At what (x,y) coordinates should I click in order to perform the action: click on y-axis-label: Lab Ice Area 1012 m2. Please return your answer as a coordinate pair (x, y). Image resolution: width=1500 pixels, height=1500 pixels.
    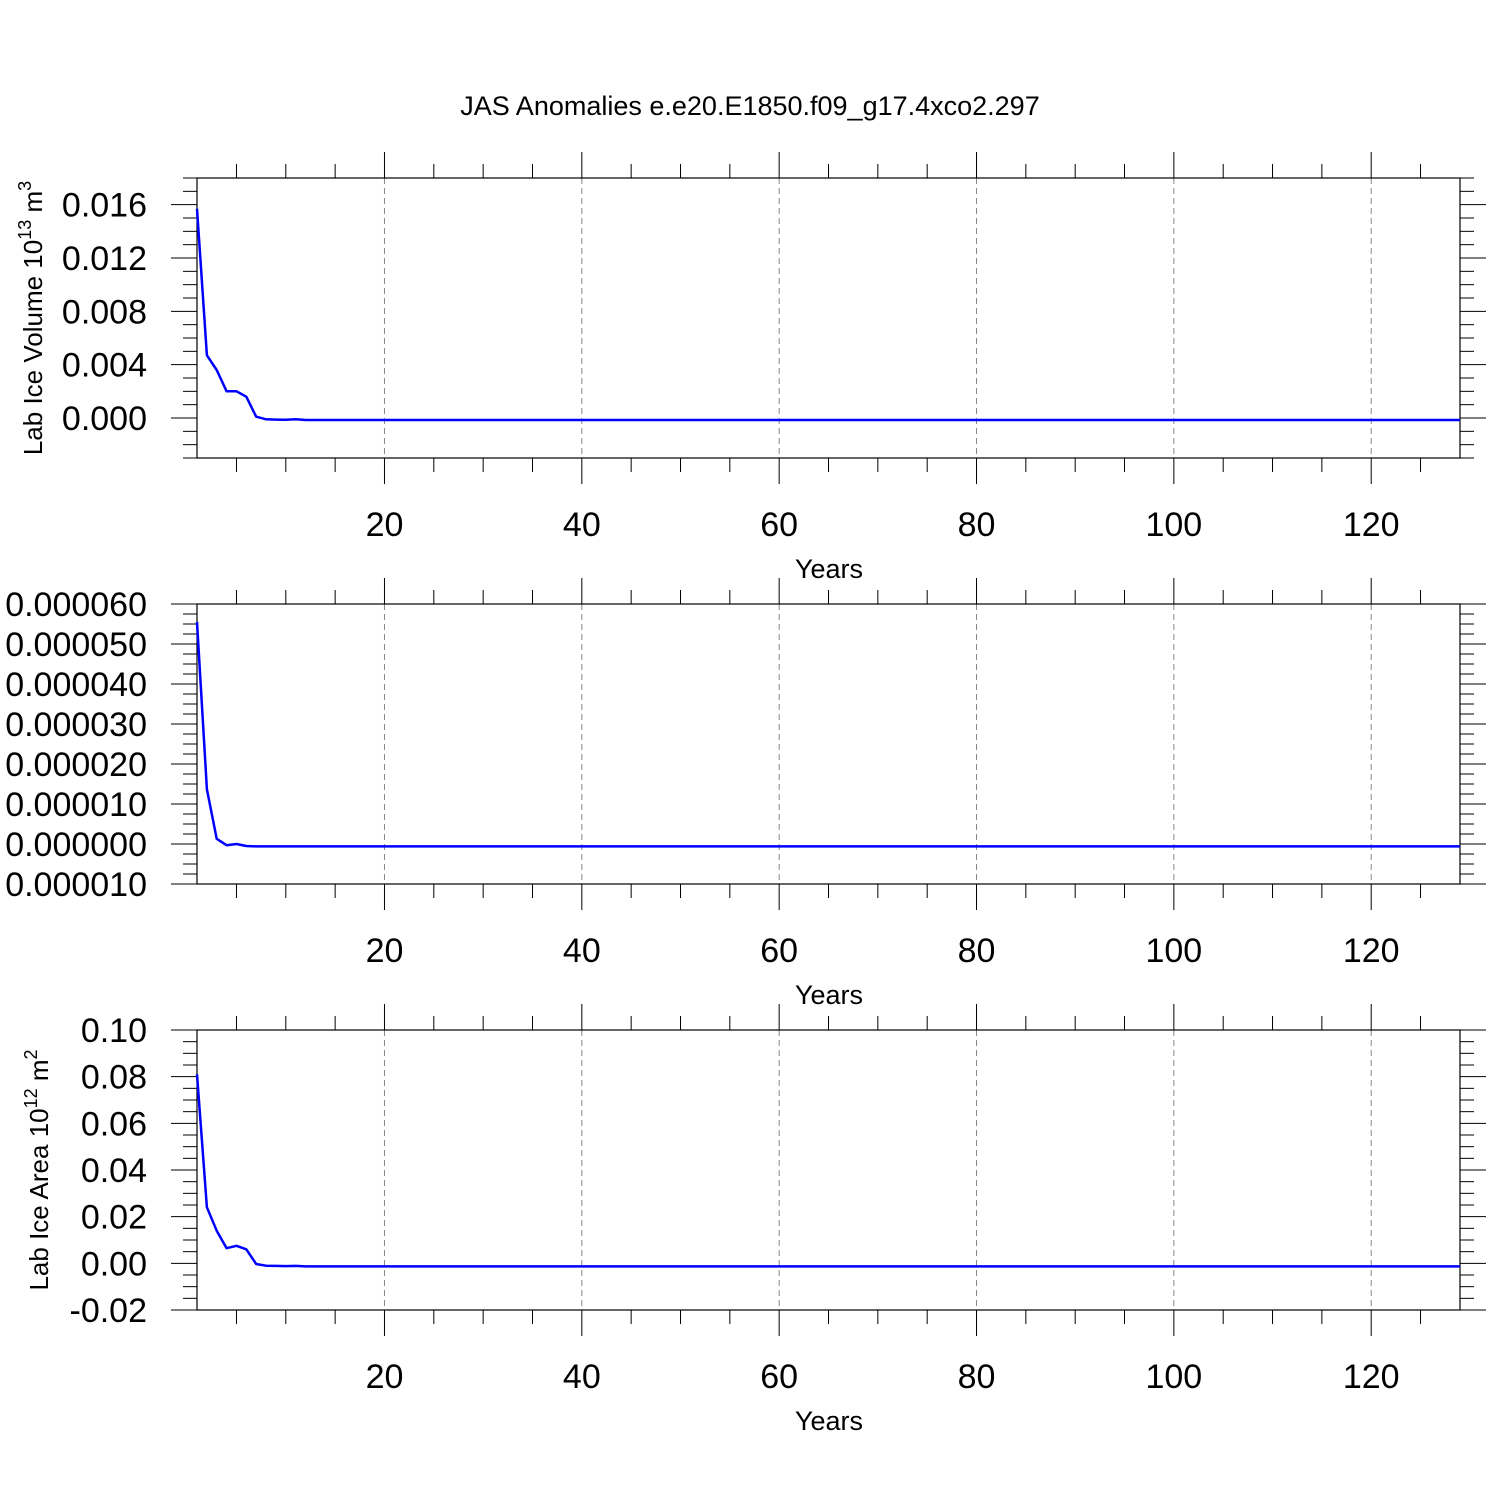
    Looking at the image, I should click on (37, 1169).